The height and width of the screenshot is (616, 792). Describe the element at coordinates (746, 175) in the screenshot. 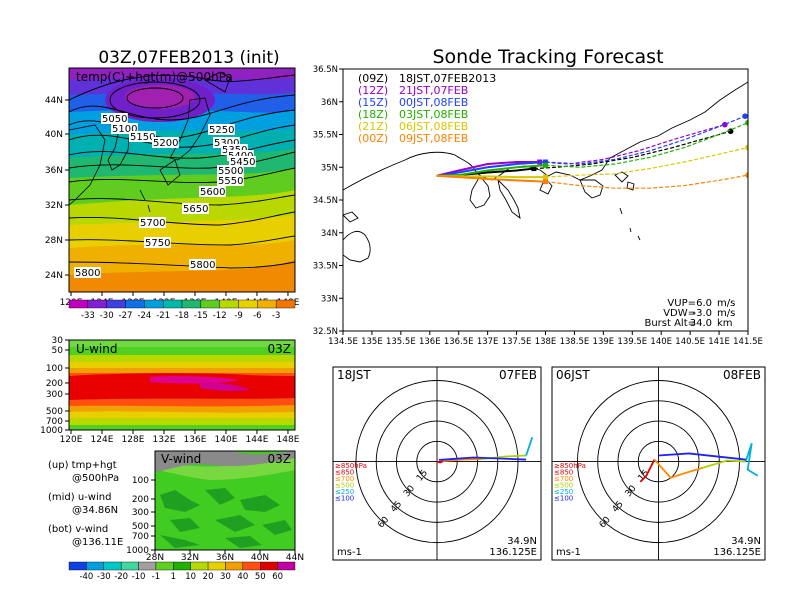

I see `landing-point` at that location.